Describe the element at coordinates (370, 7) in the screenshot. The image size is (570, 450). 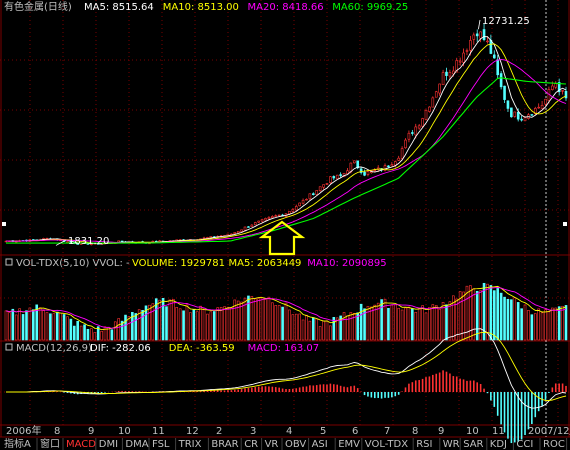
I see `indicator-value: MA60: 9969.25` at that location.